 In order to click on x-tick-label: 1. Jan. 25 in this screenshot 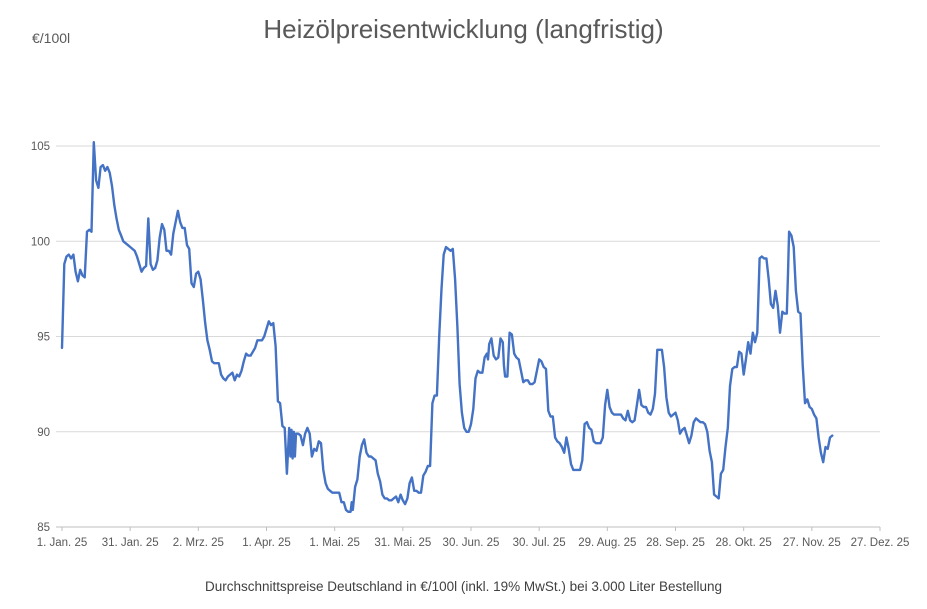, I will do `click(62, 543)`.